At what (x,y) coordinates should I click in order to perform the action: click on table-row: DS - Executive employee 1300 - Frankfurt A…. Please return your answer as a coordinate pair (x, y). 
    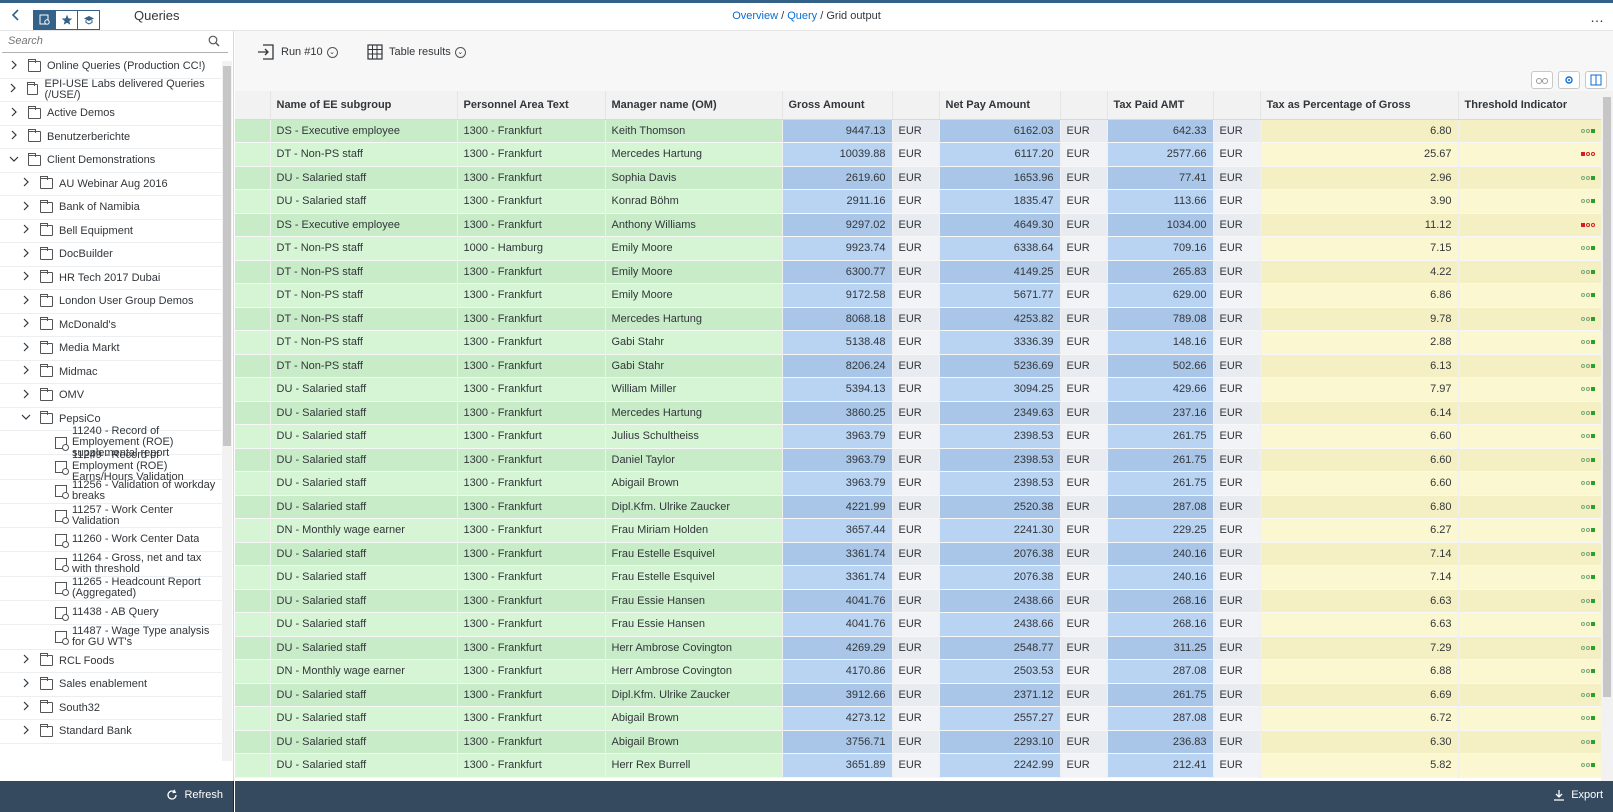
    Looking at the image, I should click on (918, 225).